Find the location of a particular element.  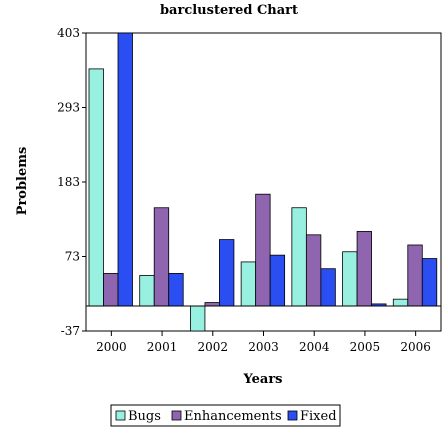

y-tick-label: 73 is located at coordinates (72, 257).